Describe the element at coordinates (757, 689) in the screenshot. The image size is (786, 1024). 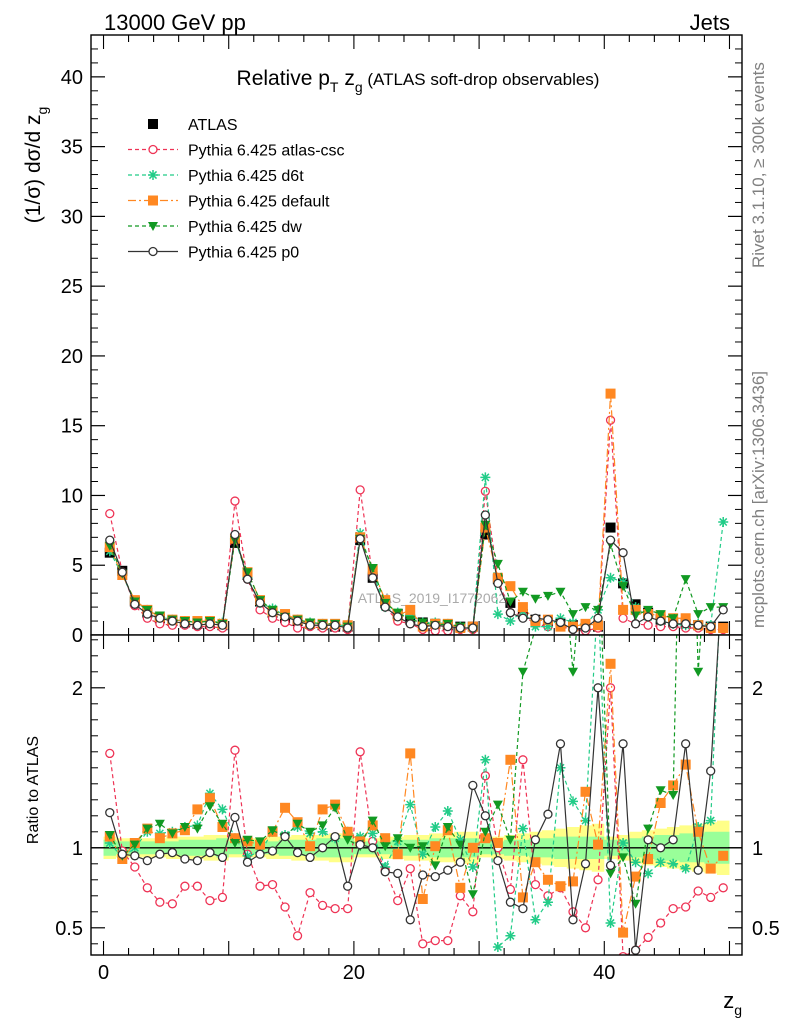
I see `ratio-y-tick-label-right: 2` at that location.